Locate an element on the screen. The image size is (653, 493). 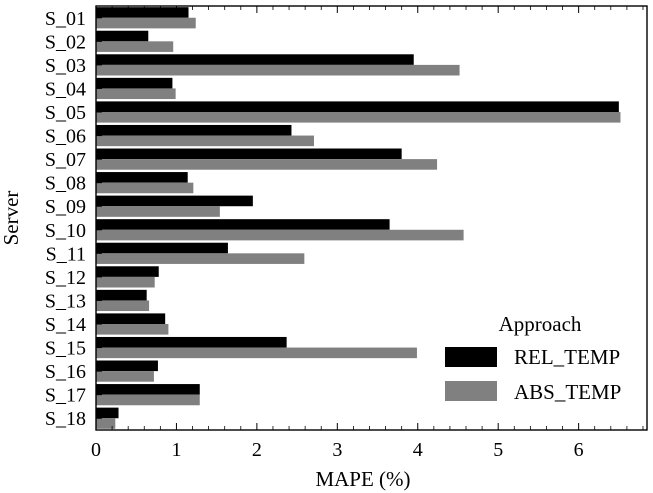
y-tick-label: S_12 is located at coordinates (65, 278).